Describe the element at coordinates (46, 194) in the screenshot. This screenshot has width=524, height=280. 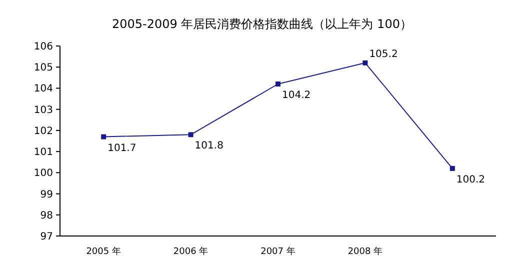
I see `y-tick-label: 99` at that location.